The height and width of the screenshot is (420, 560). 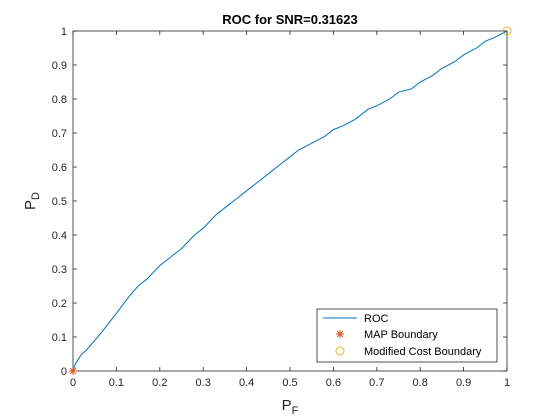 What do you see at coordinates (246, 383) in the screenshot?
I see `x-tick-label: 0.4` at bounding box center [246, 383].